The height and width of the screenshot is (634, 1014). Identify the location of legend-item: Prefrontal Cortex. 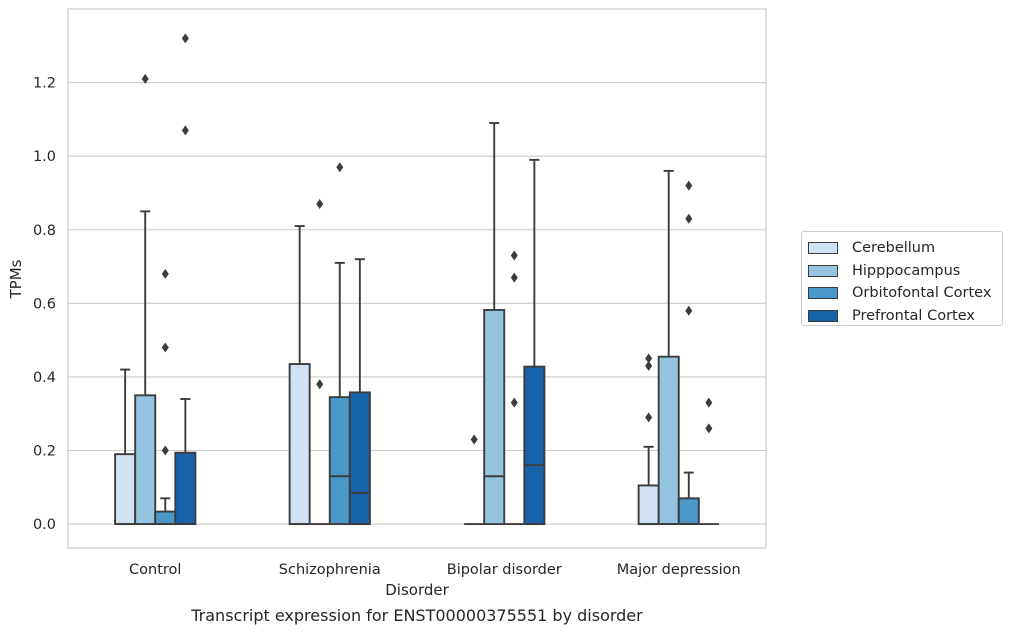
(902, 316).